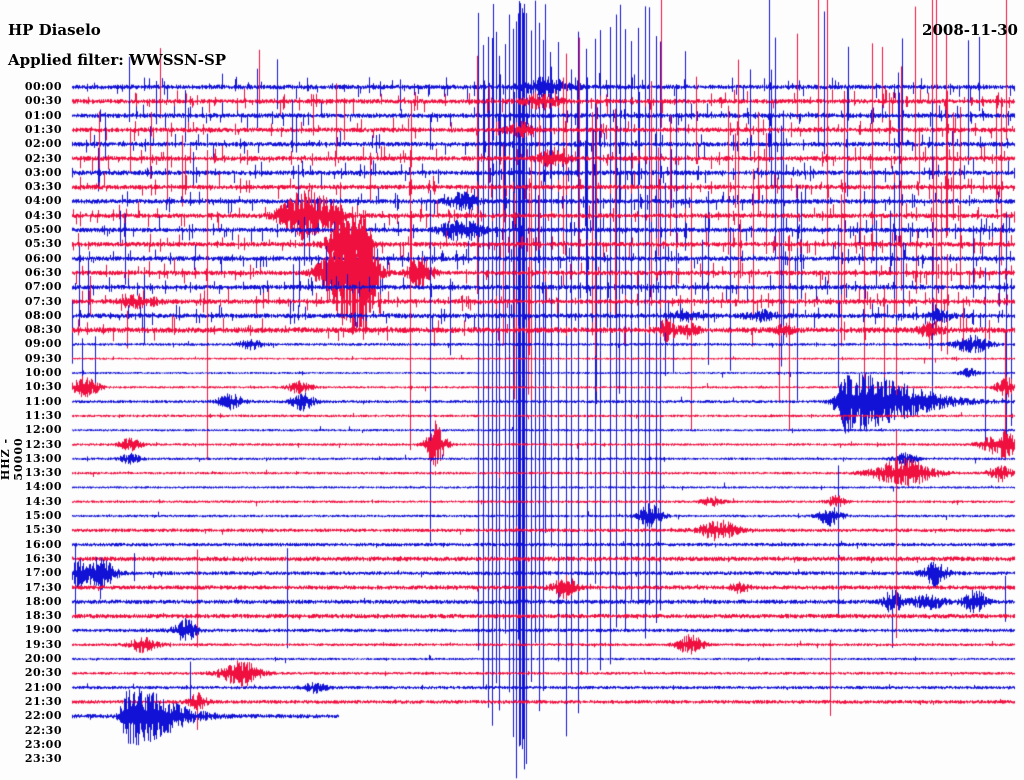 Image resolution: width=1024 pixels, height=780 pixels. What do you see at coordinates (43, 215) in the screenshot?
I see `time-label: 04:30` at bounding box center [43, 215].